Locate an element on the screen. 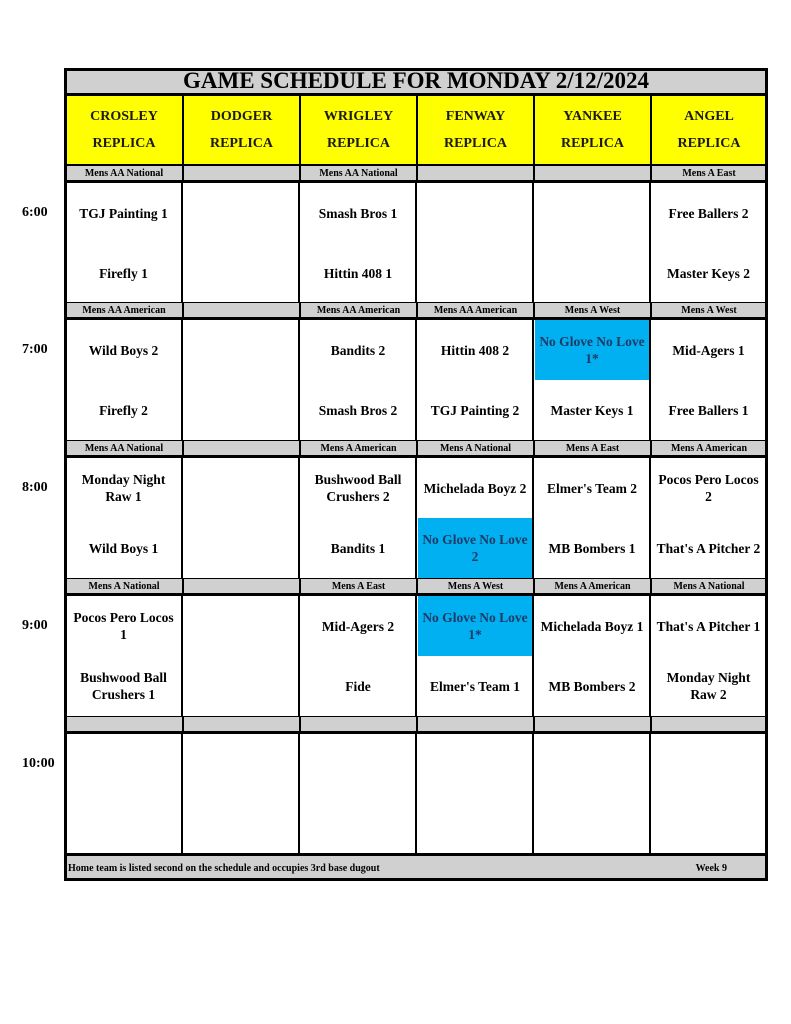 This screenshot has height=1024, width=791. time-label: 10:00 is located at coordinates (38, 763).